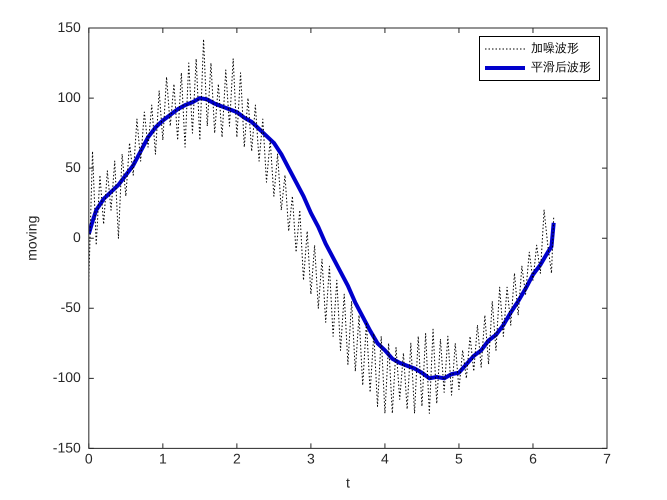 This screenshot has height=500, width=667. Describe the element at coordinates (69, 26) in the screenshot. I see `y-tick-label: 150` at that location.